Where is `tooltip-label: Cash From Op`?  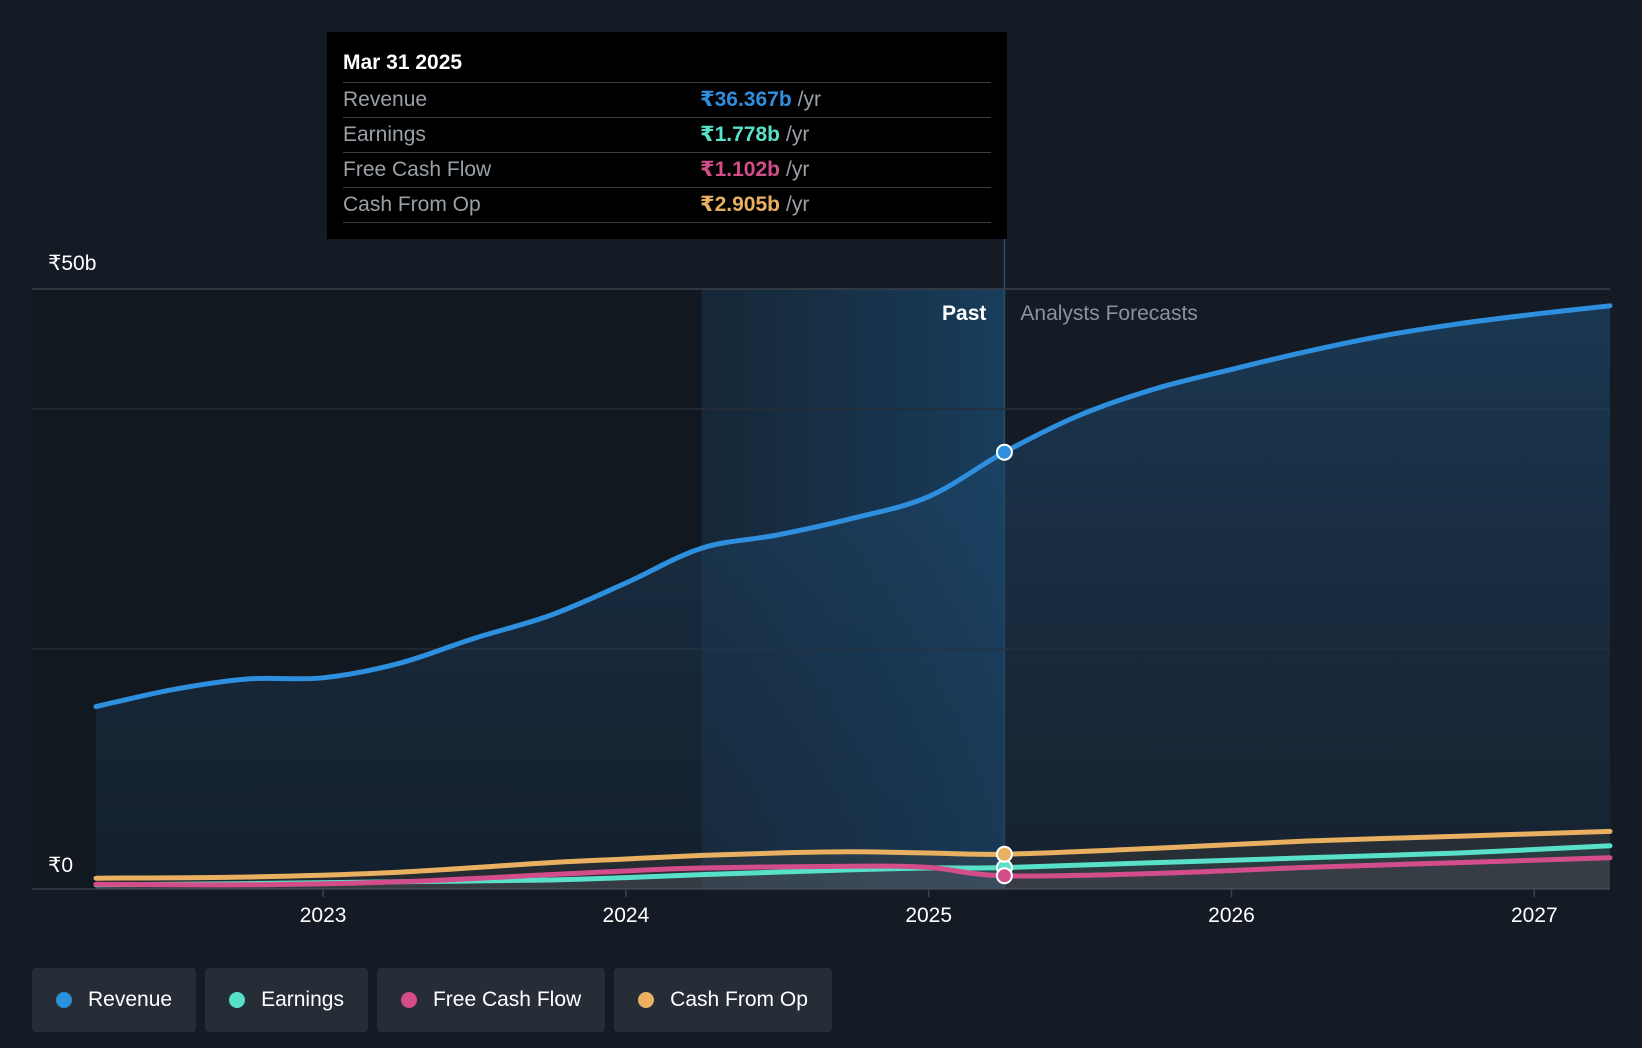
tooltip-label: Cash From Op is located at coordinates (412, 204).